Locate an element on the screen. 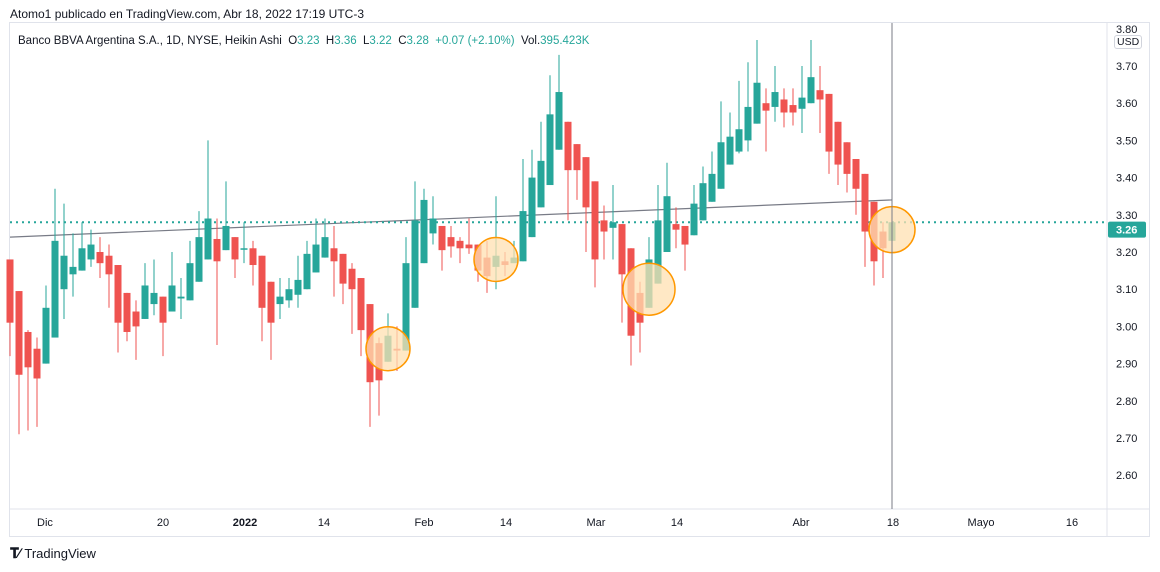  low-value: 3.22 is located at coordinates (380, 41).